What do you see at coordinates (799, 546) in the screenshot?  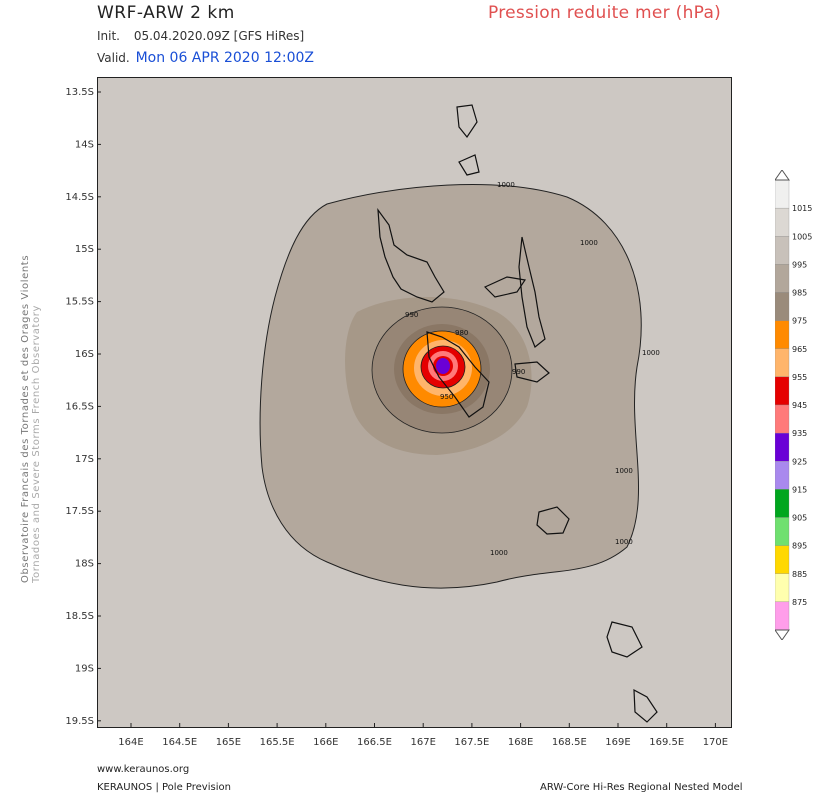 I see `legend-label: 895` at bounding box center [799, 546].